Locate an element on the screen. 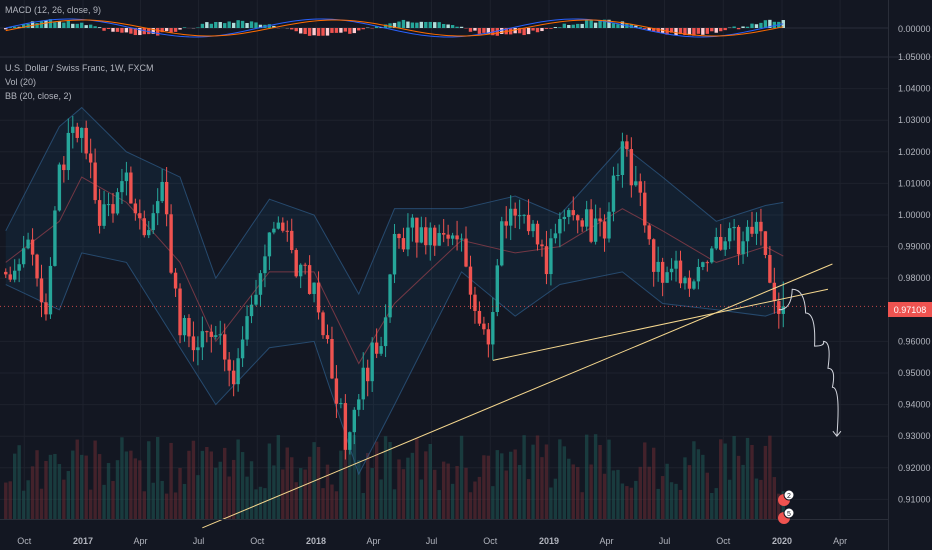 Image resolution: width=932 pixels, height=550 pixels. event-badge-news: 5 is located at coordinates (786, 515).